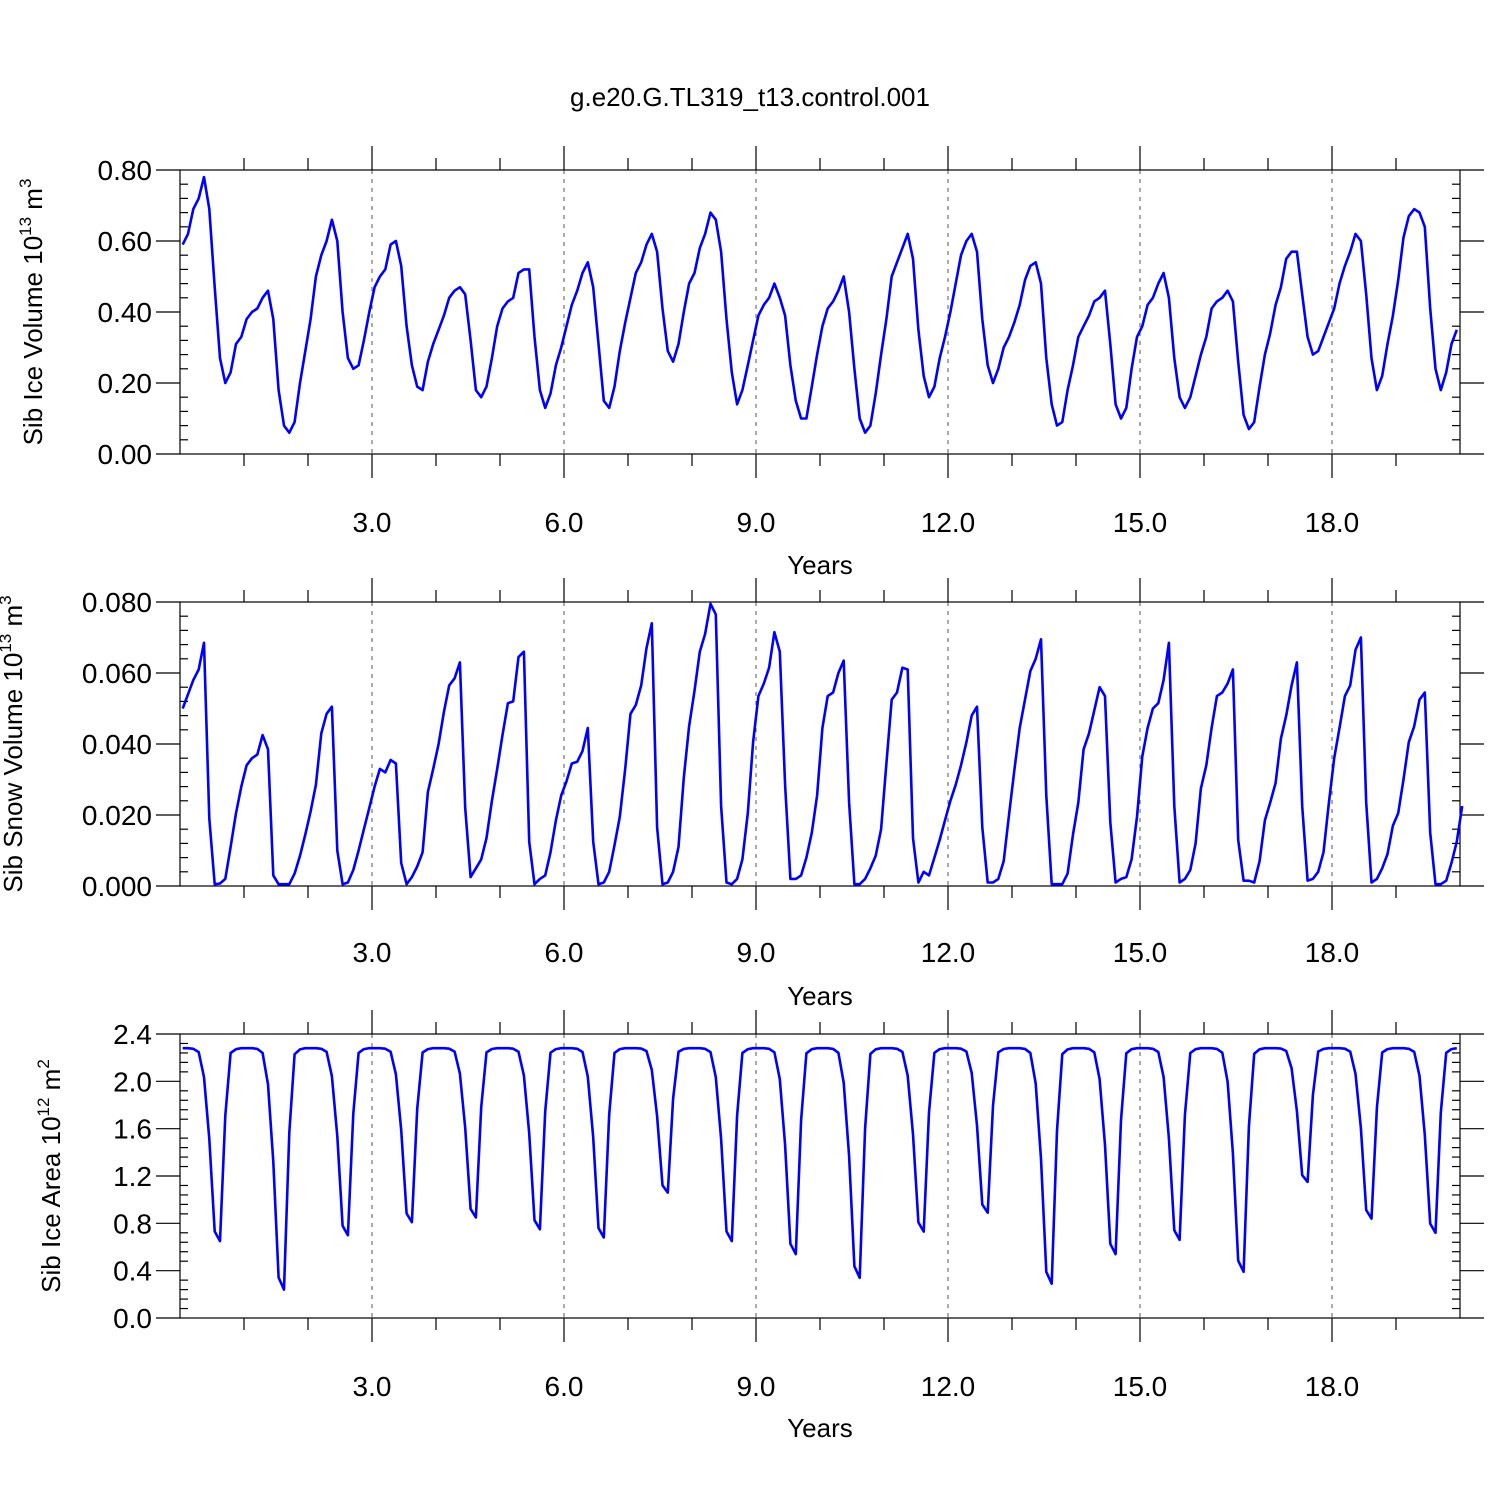  What do you see at coordinates (33, 341) in the screenshot?
I see `y-axis-title-ylabel: Sib Ice Volume 10` at bounding box center [33, 341].